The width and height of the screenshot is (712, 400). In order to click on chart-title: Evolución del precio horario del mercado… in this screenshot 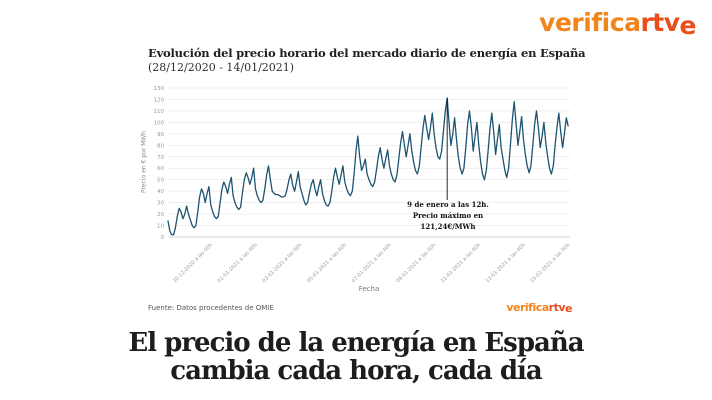, I will do `click(367, 53)`.